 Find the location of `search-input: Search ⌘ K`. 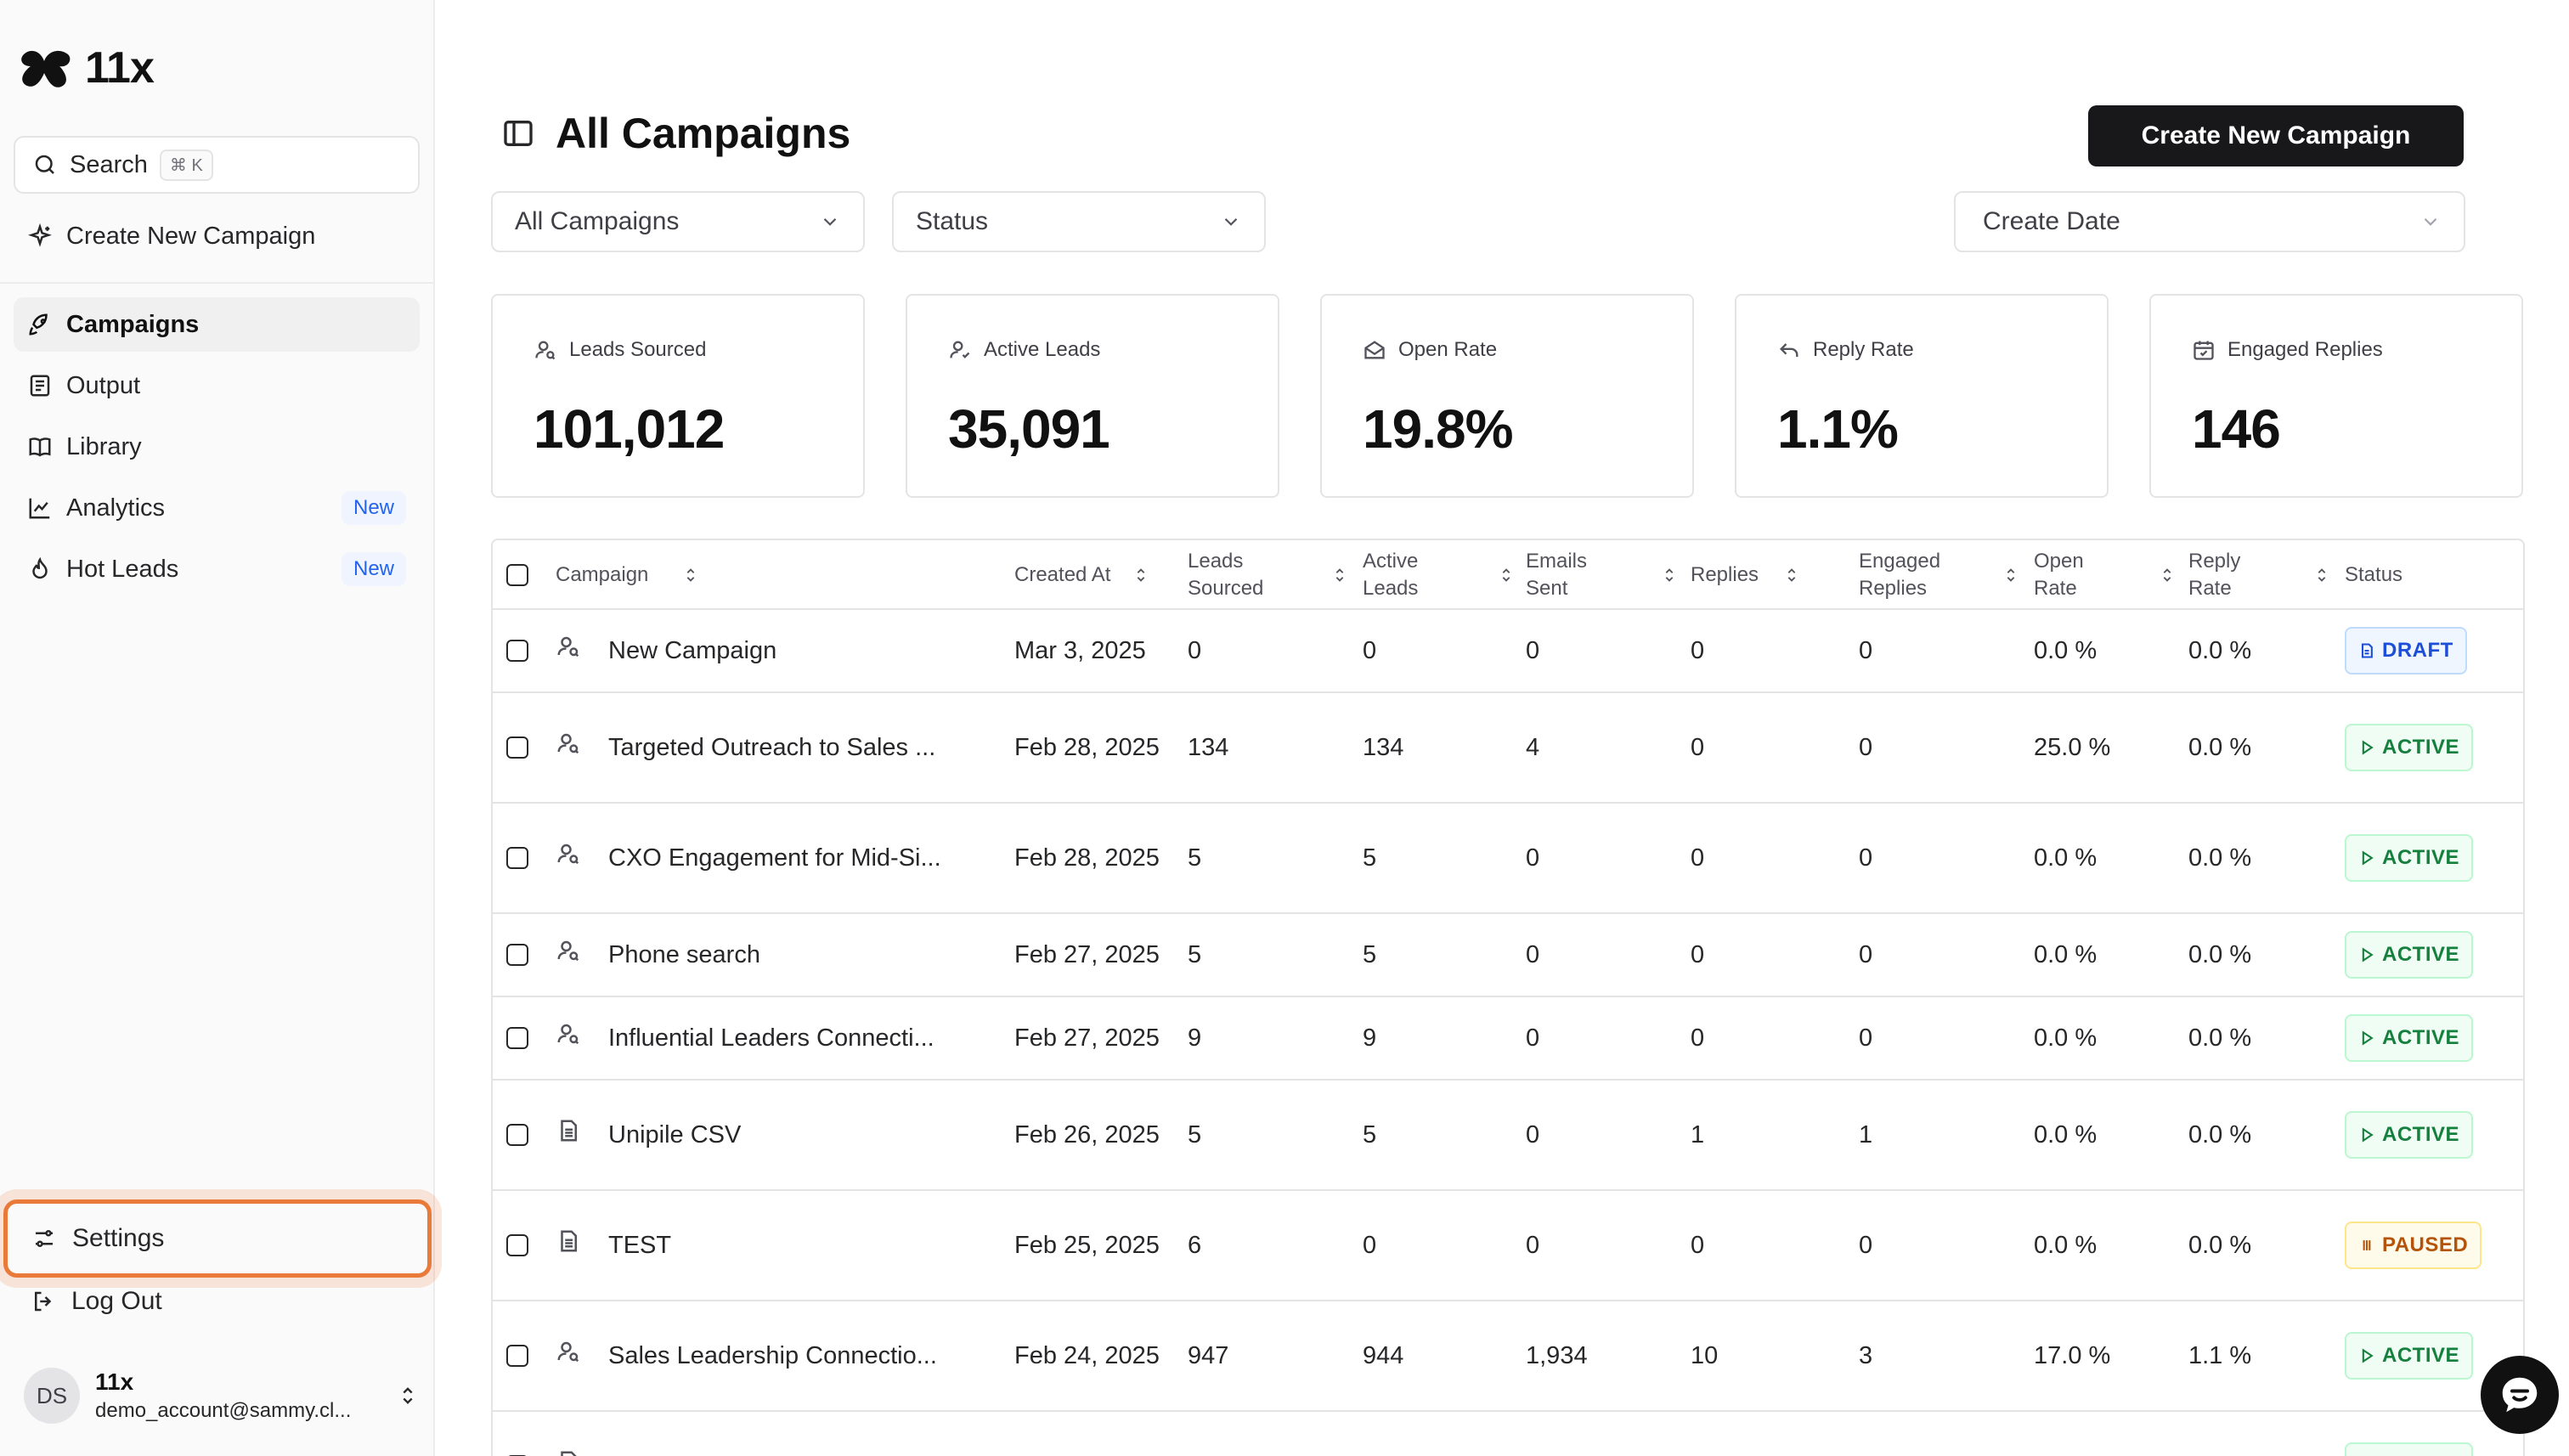

search-input: Search ⌘ K is located at coordinates (217, 165).